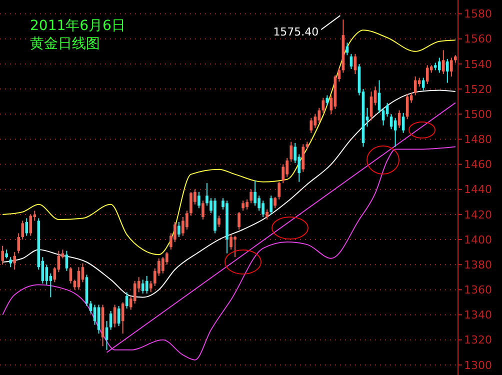 The width and height of the screenshot is (502, 375). I want to click on text: 2011年6月6日, so click(78, 26).